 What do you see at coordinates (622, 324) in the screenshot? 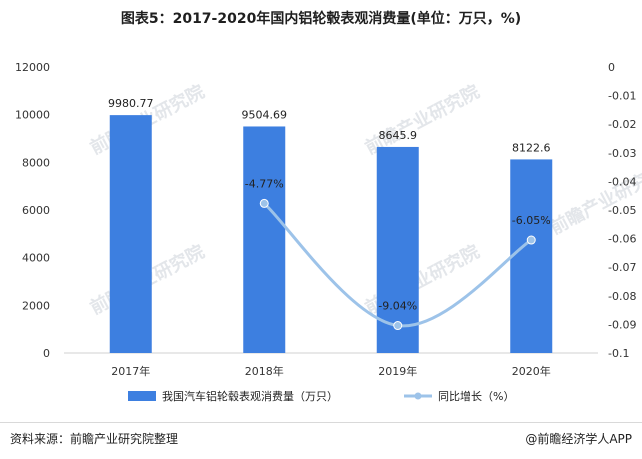
I see `right-tick-label: -0.09` at bounding box center [622, 324].